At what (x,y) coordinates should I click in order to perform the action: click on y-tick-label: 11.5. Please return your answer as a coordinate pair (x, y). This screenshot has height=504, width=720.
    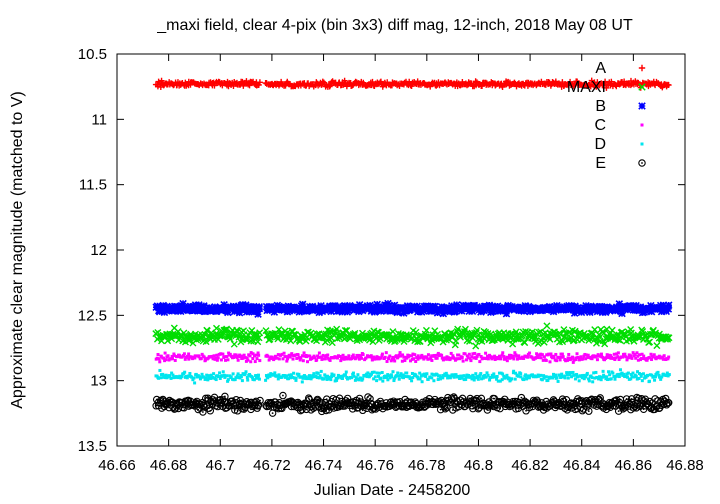
    Looking at the image, I should click on (93, 185).